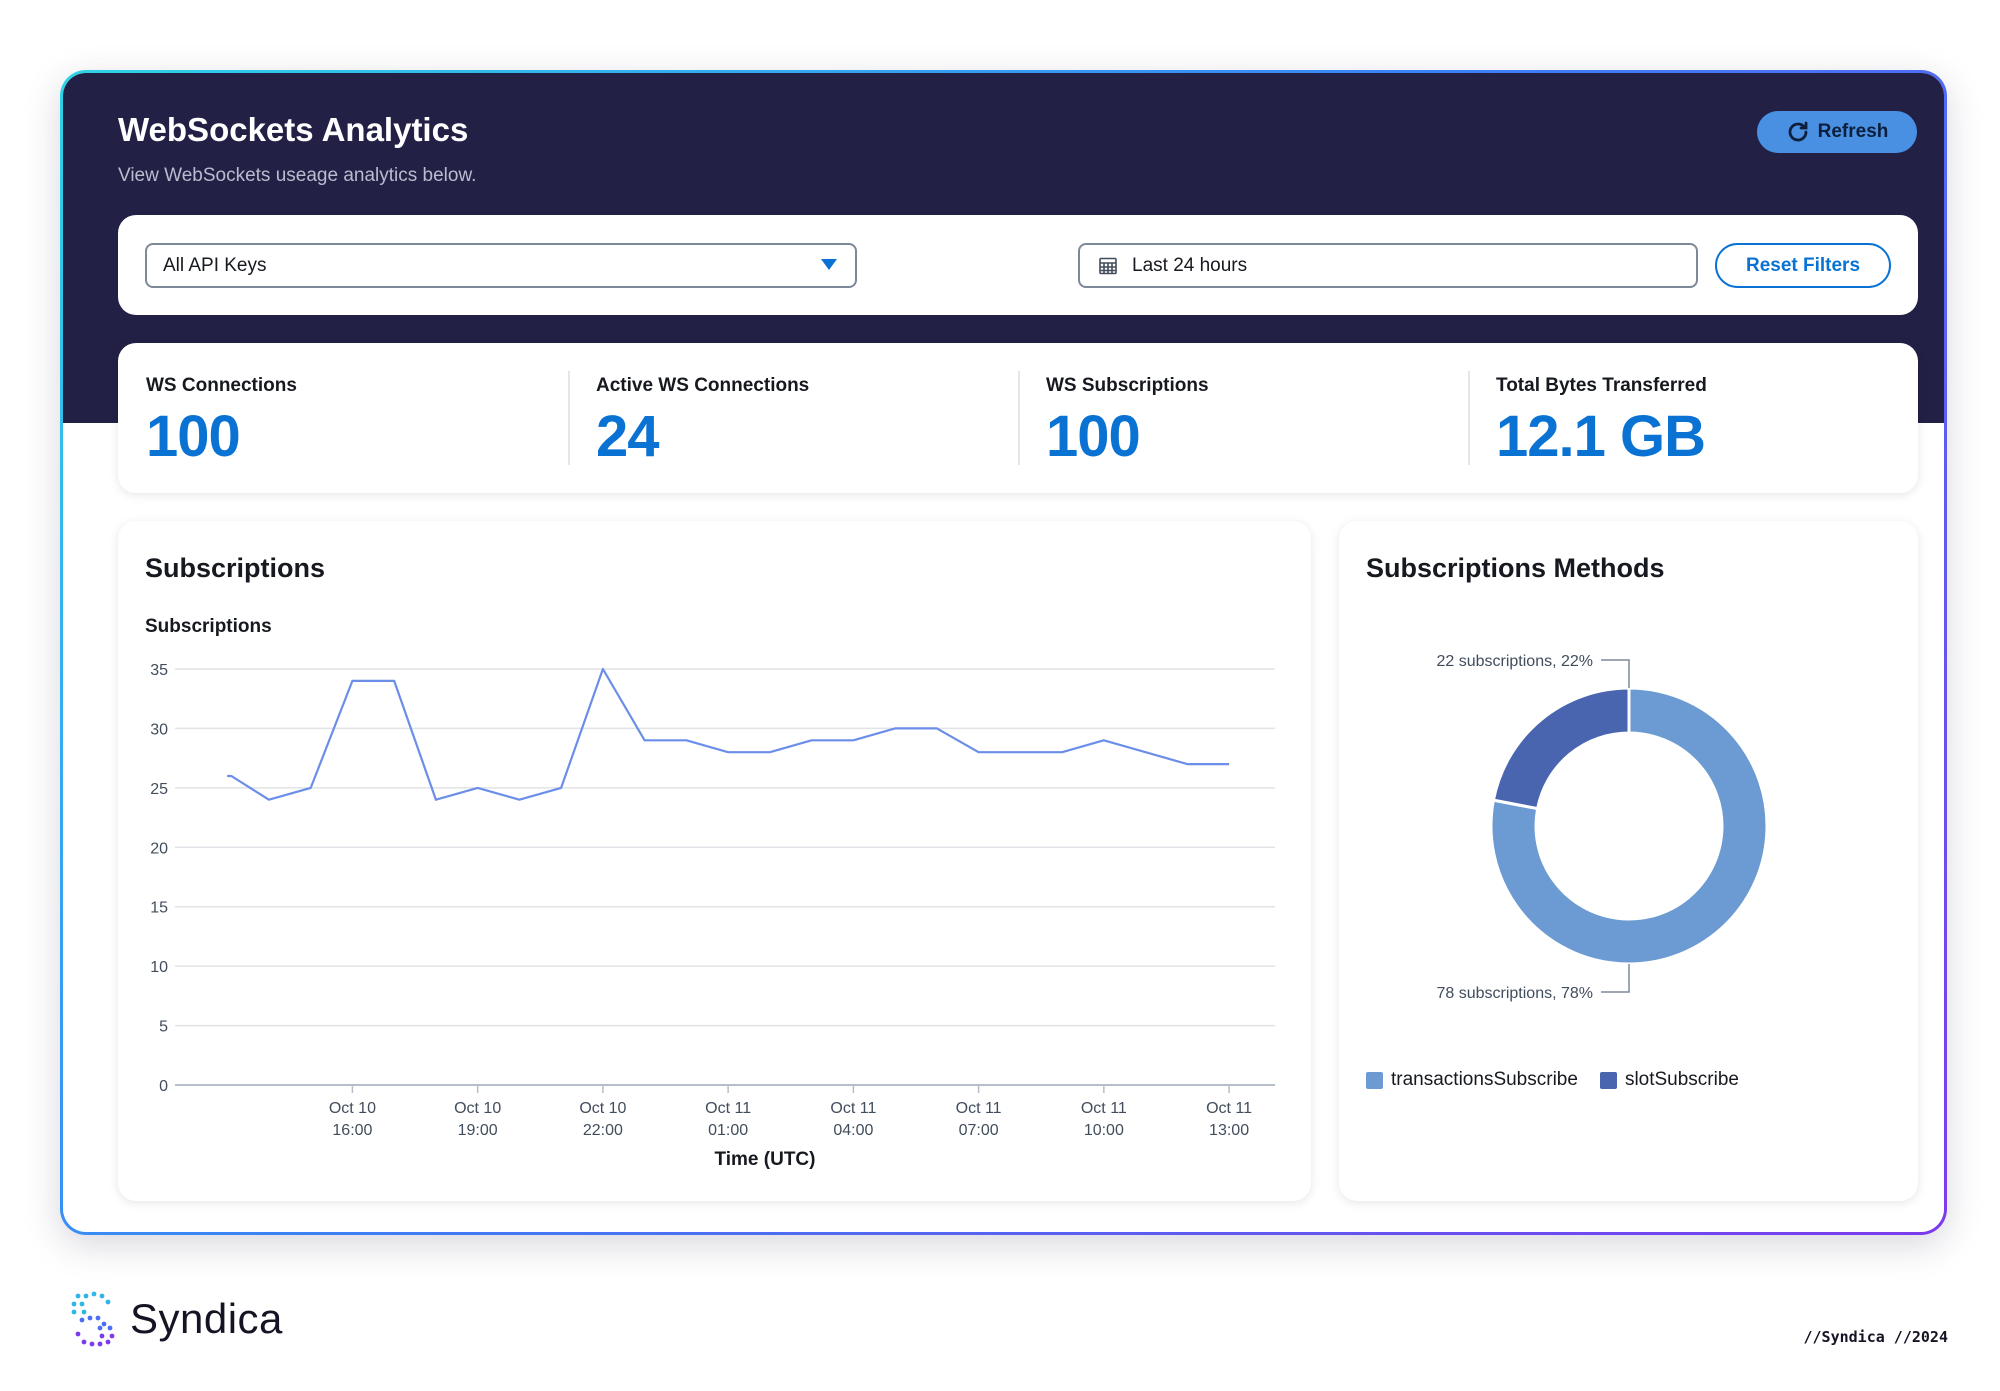 The image size is (2000, 1391). What do you see at coordinates (1601, 436) in the screenshot?
I see `metric-value: 12.1 GB` at bounding box center [1601, 436].